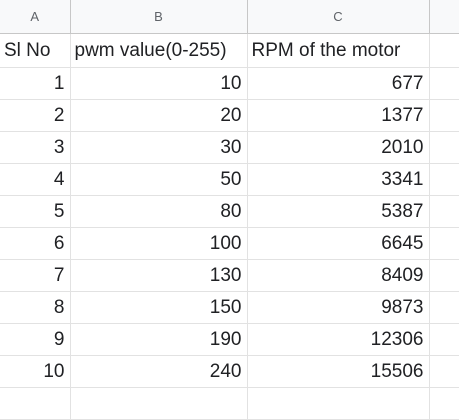  I want to click on header-cell-sl-no: Sl No, so click(35, 50).